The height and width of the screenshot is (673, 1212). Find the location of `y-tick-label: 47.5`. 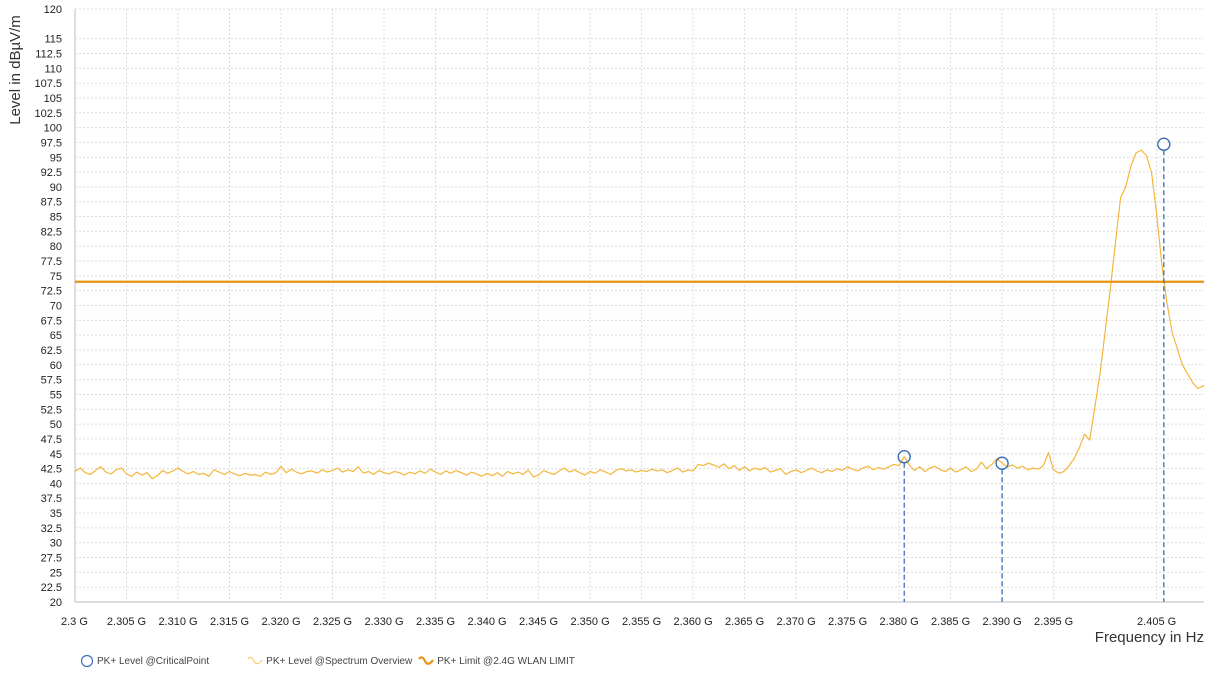

y-tick-label: 47.5 is located at coordinates (51, 440).